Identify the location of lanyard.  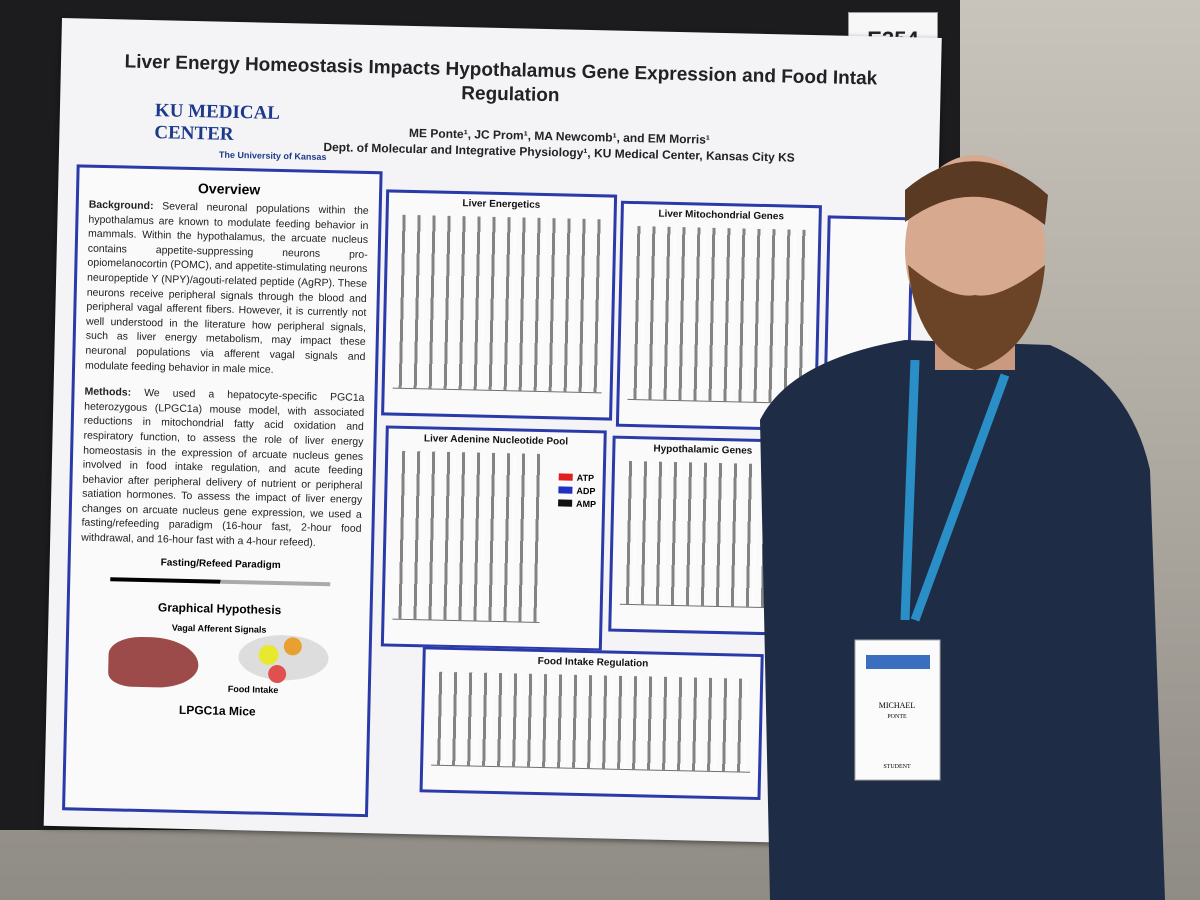
(955, 490).